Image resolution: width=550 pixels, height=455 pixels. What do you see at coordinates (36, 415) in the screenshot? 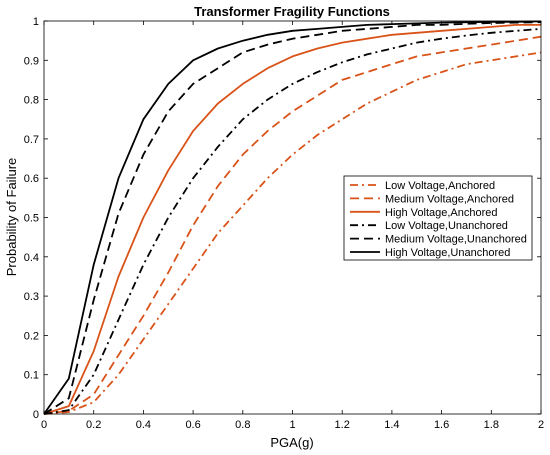
I see `y-tick-label: 0` at bounding box center [36, 415].